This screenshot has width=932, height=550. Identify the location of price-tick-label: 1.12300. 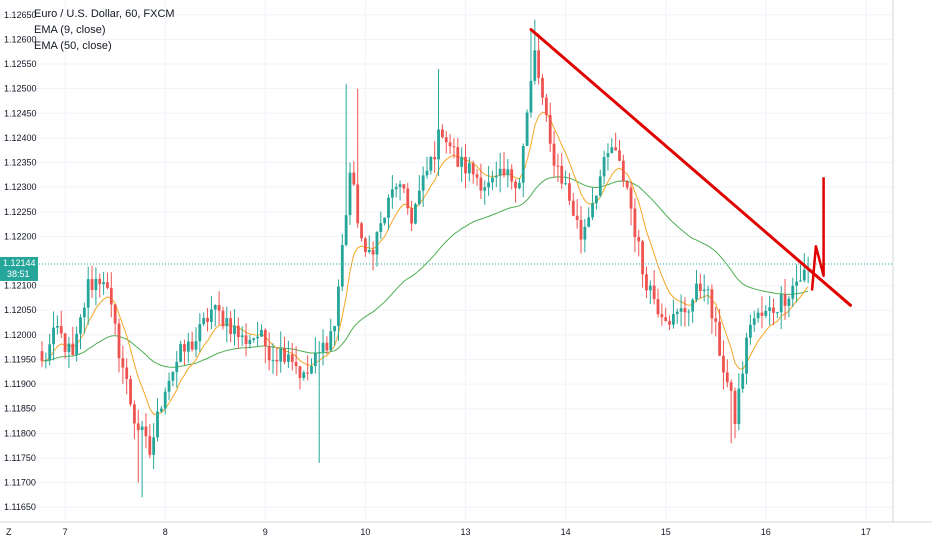
(20, 187).